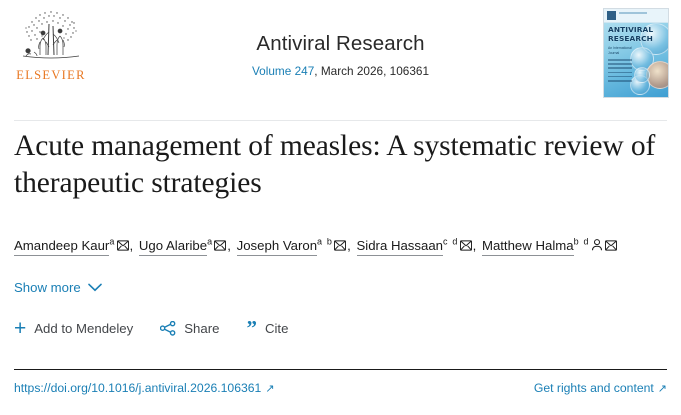  What do you see at coordinates (581, 241) in the screenshot?
I see `author-affiliation: b d` at bounding box center [581, 241].